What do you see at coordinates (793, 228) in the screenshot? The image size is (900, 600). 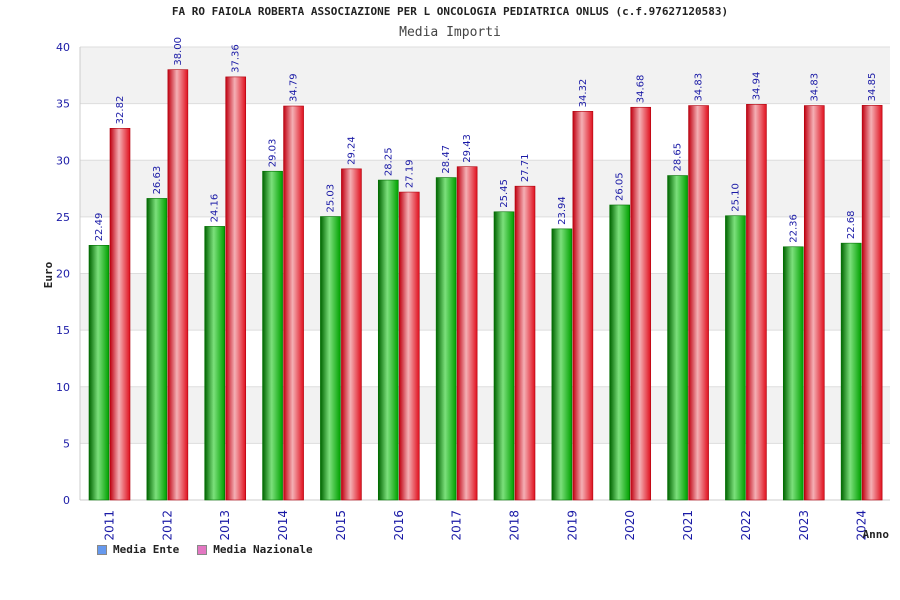 I see `value-label: 22.36` at bounding box center [793, 228].